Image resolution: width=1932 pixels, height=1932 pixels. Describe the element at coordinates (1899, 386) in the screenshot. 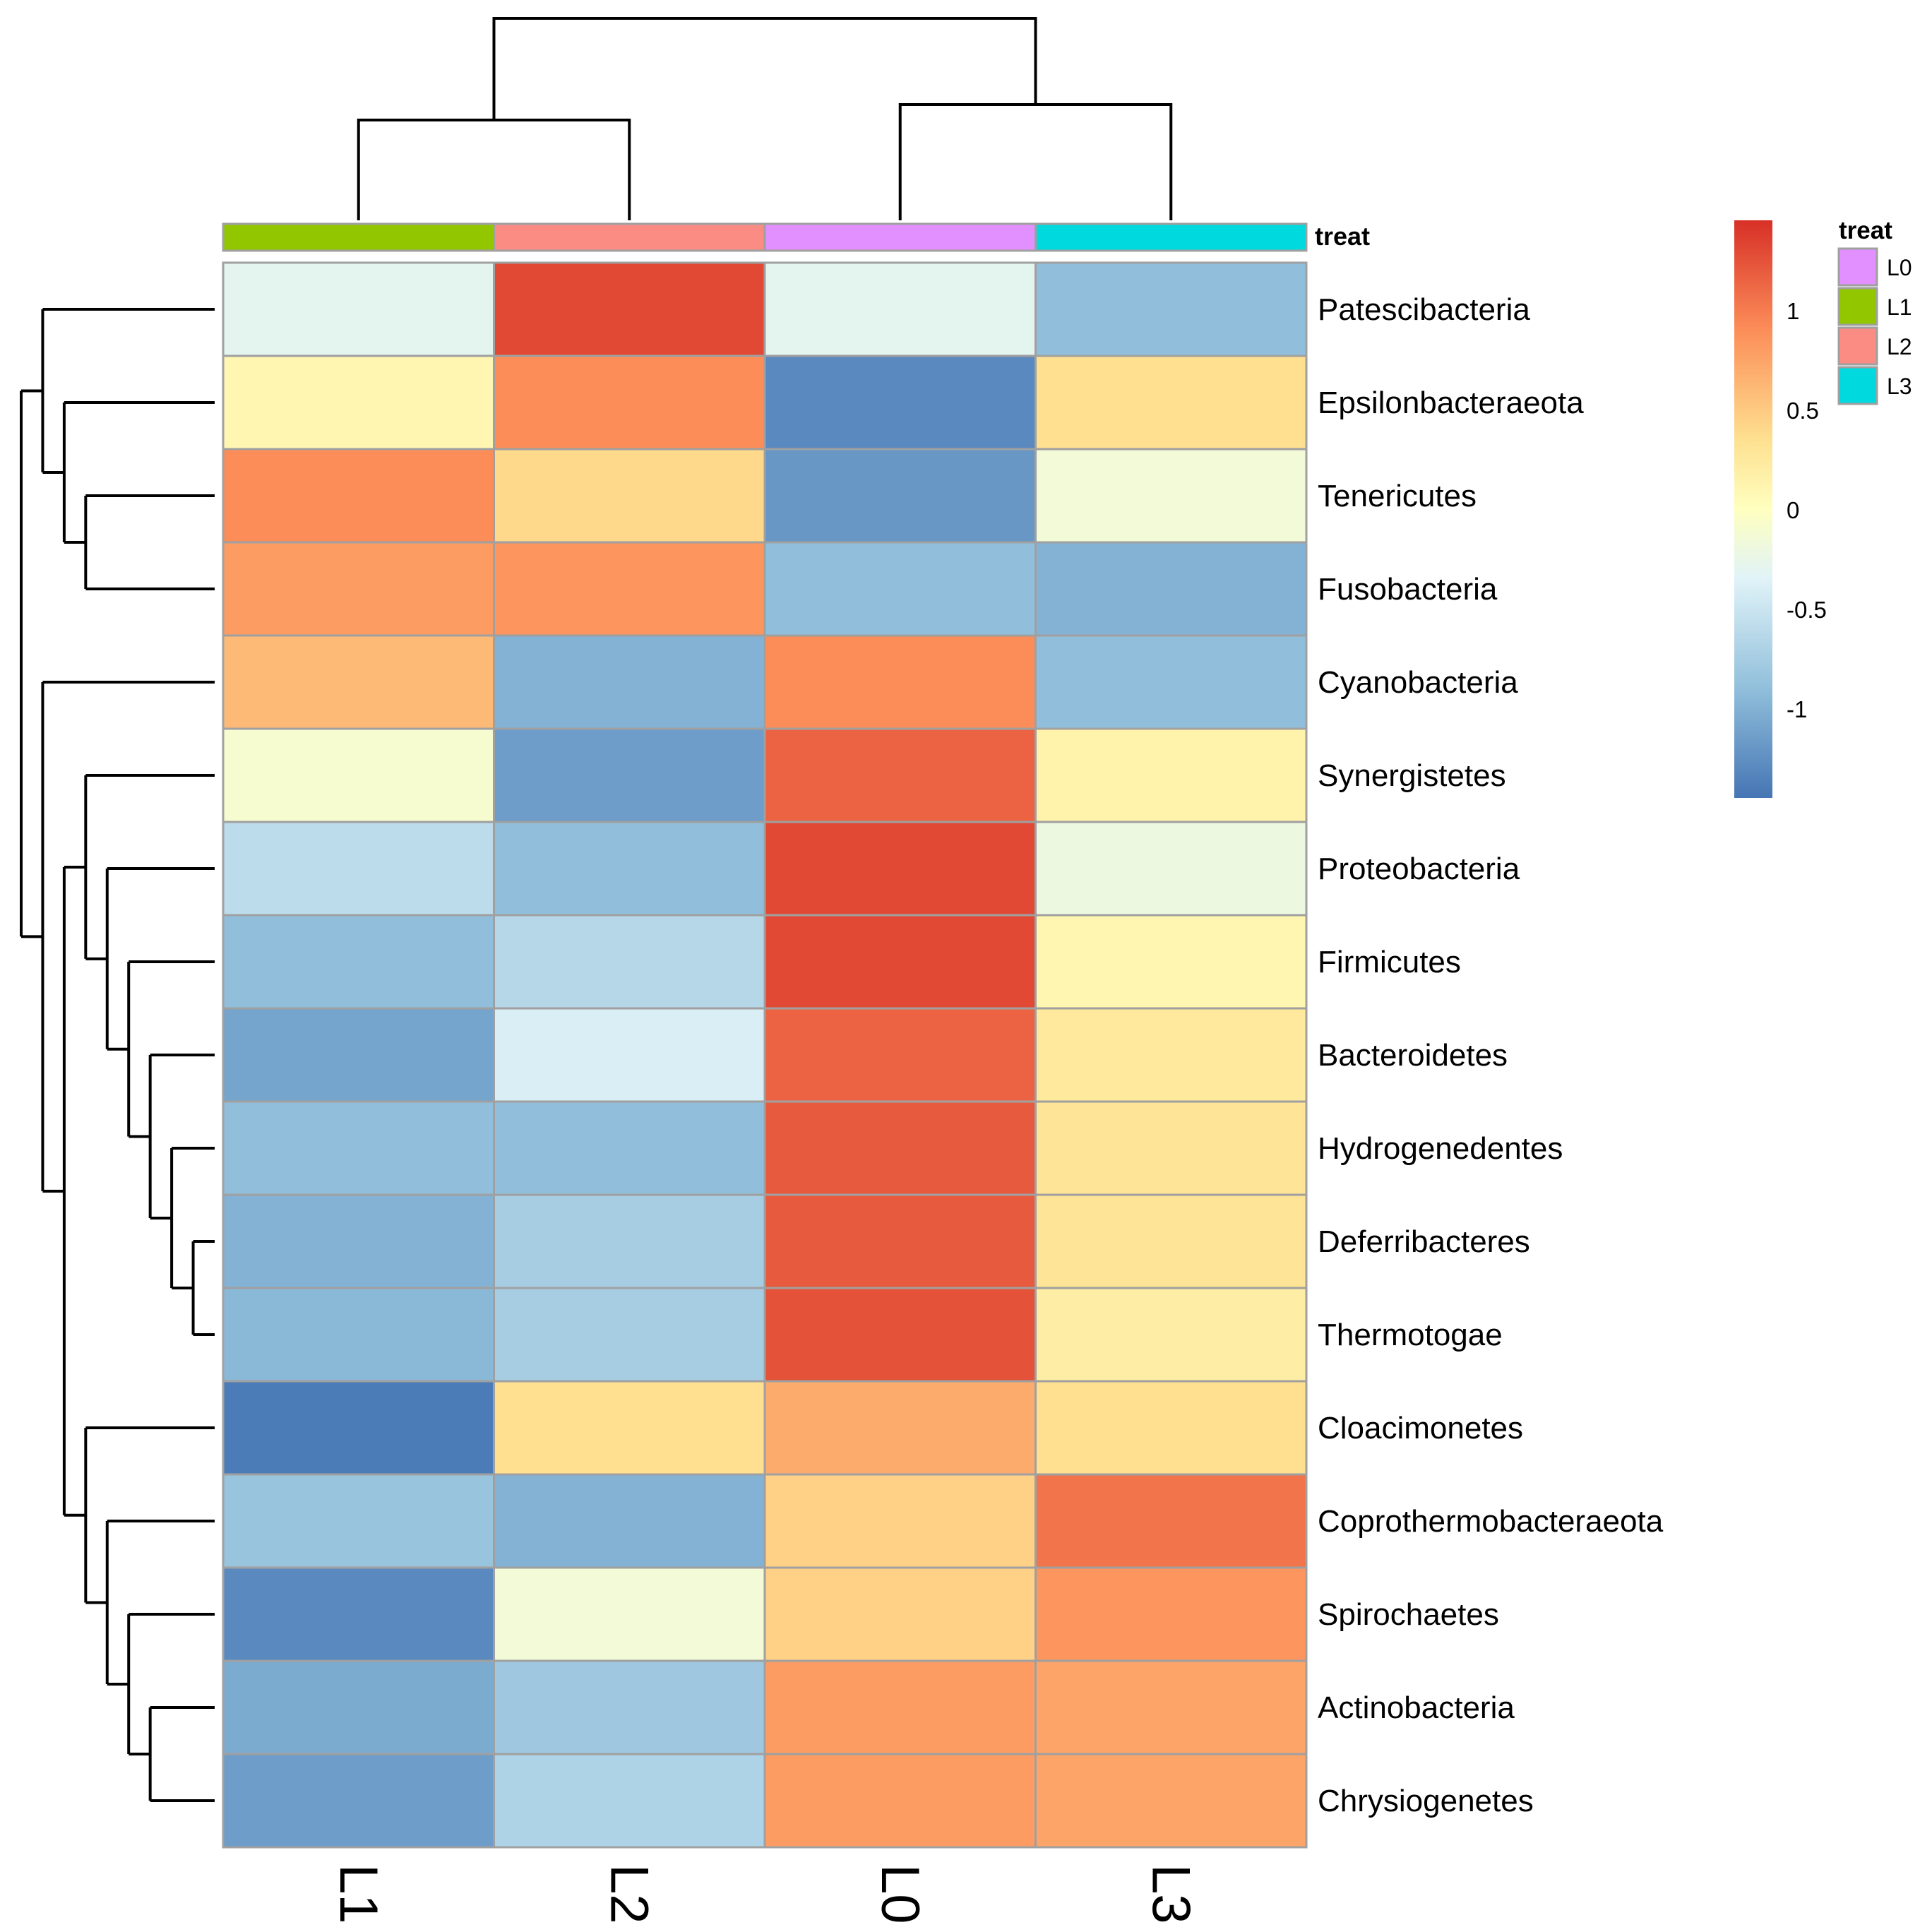

I see `treat-legend-label: L3` at that location.